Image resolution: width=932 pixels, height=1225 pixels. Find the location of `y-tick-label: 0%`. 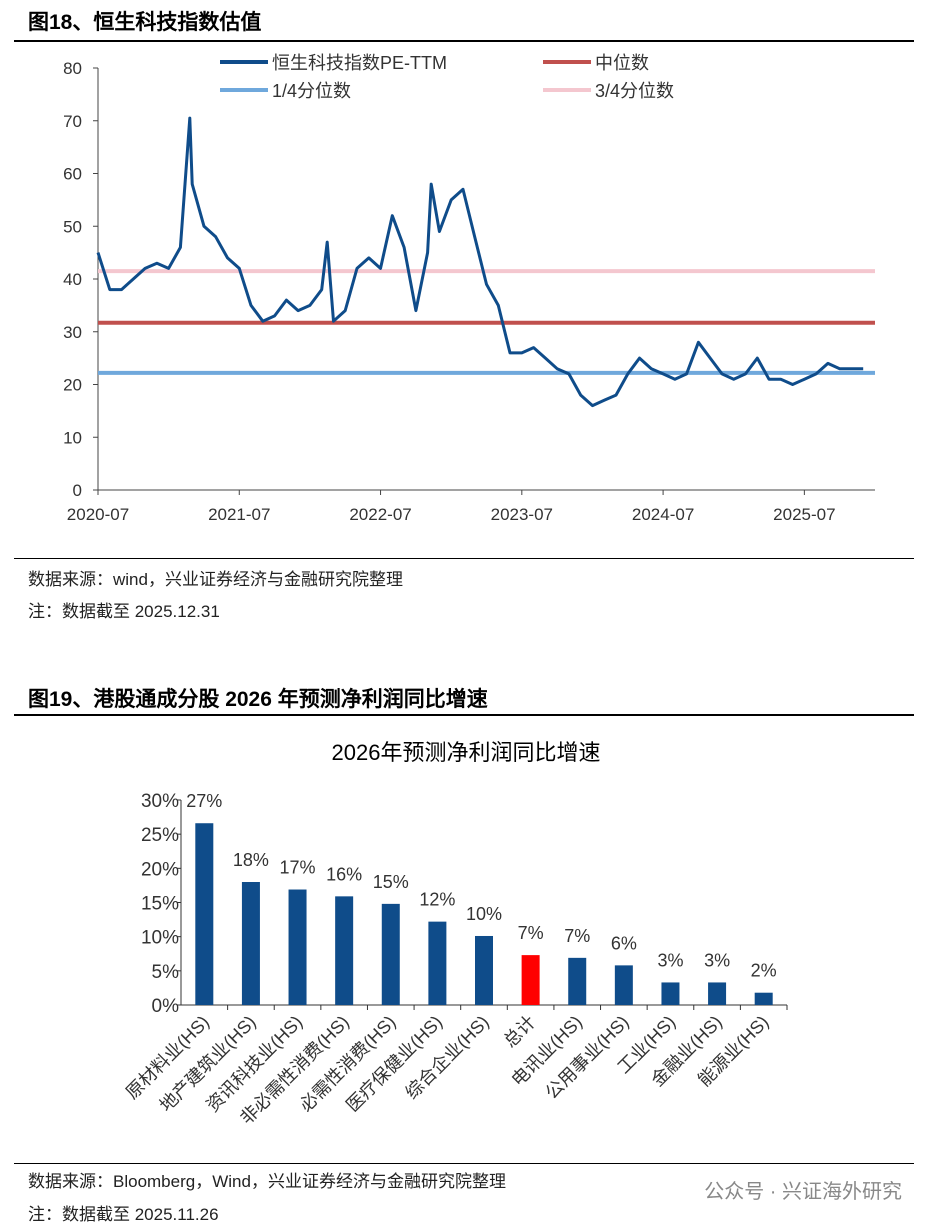

y-tick-label: 0% is located at coordinates (166, 1006).